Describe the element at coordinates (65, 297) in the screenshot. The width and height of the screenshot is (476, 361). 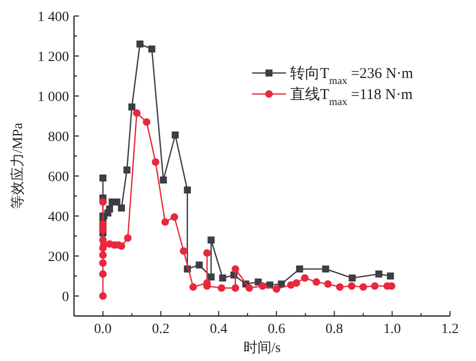
I see `y-tick-label: 0` at that location.